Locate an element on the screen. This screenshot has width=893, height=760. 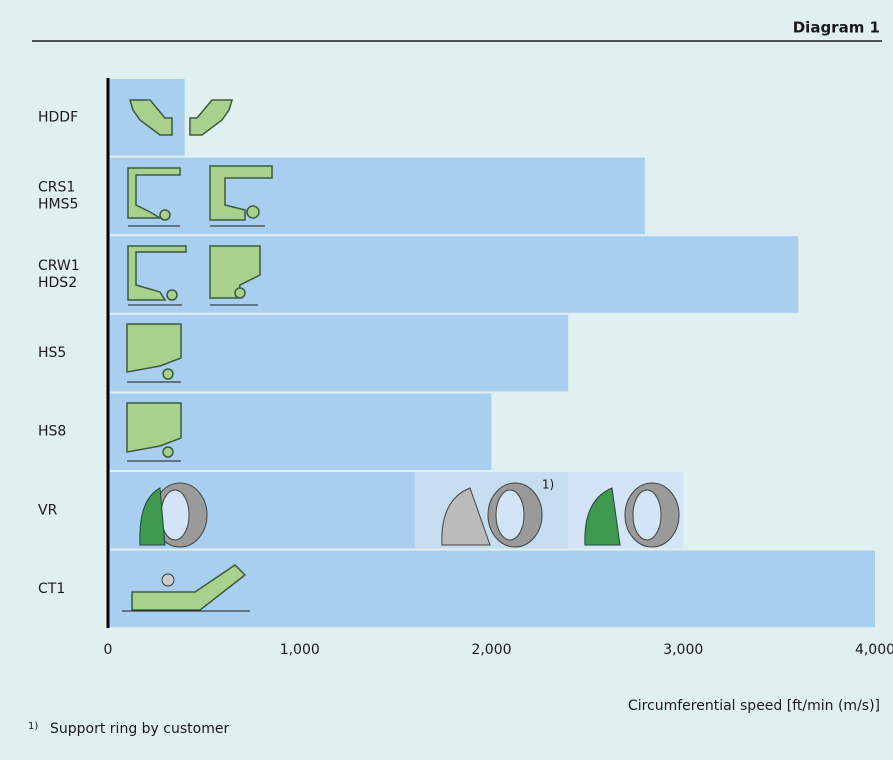
y-tick-label: HDDF is located at coordinates (58, 117).